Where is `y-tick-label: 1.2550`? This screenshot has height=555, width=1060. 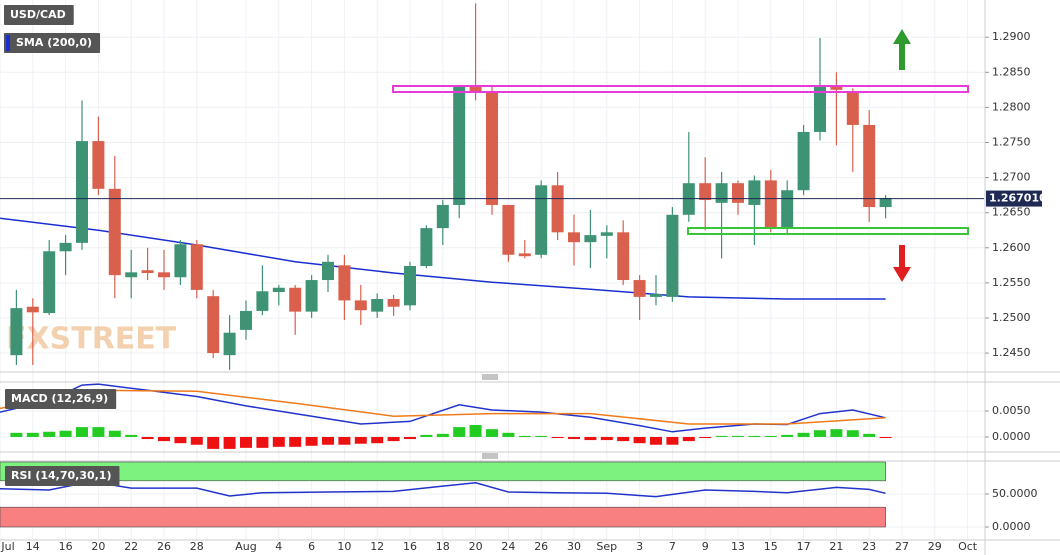
y-tick-label: 1.2550 is located at coordinates (1011, 282).